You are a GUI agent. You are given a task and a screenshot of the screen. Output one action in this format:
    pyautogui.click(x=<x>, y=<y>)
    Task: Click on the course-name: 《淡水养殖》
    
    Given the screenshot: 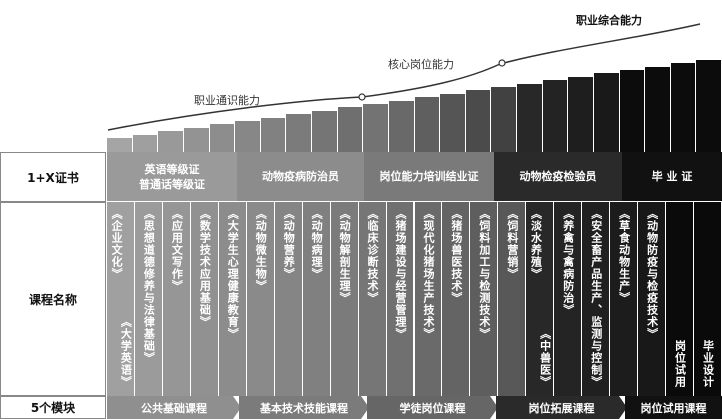 What is the action you would take?
    pyautogui.click(x=536, y=244)
    